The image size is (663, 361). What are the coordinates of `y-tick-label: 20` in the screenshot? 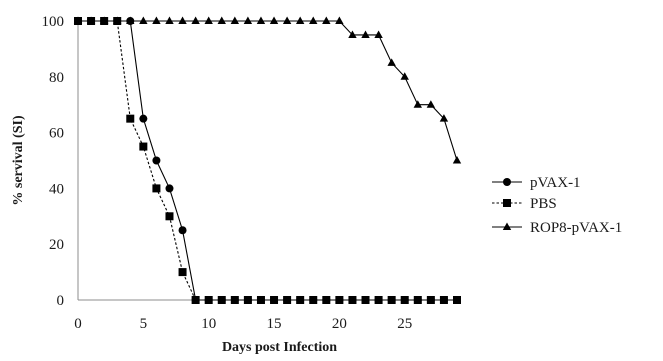 It's located at (56, 245).